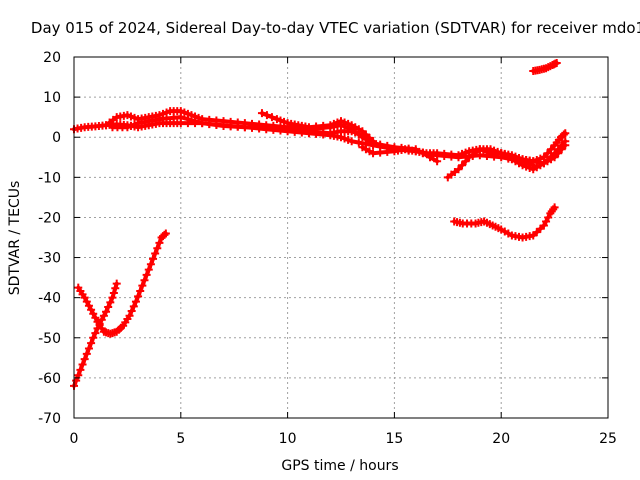 The width and height of the screenshot is (640, 480). What do you see at coordinates (122, 283) in the screenshot?
I see `series-line` at bounding box center [122, 283].